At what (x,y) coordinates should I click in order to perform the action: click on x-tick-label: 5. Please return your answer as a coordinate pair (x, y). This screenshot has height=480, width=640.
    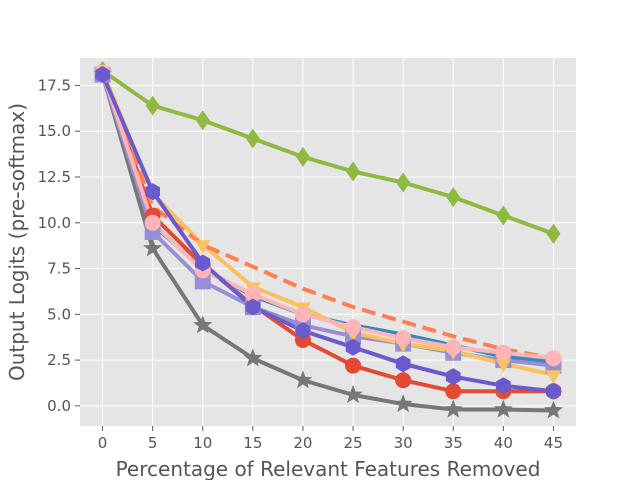
    Looking at the image, I should click on (153, 443).